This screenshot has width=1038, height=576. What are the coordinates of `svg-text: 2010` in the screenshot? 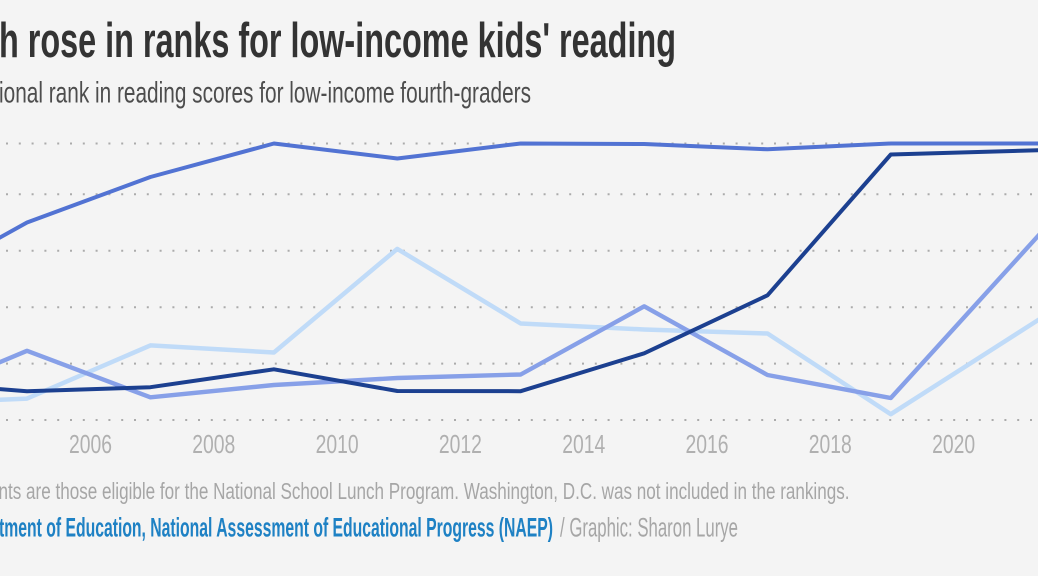 It's located at (337, 445).